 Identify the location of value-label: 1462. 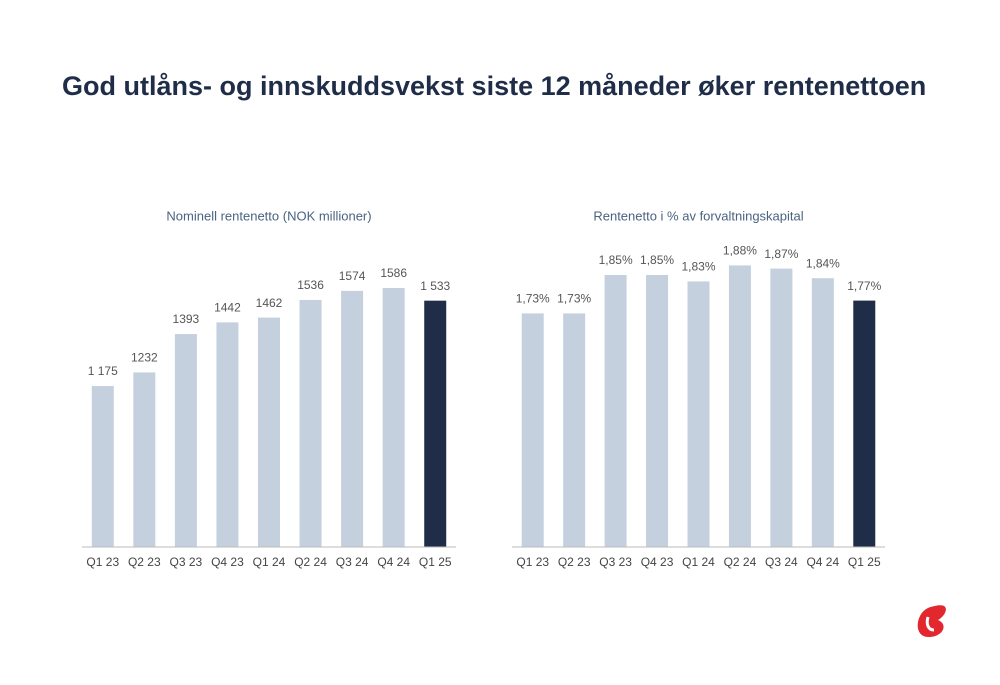
(269, 303).